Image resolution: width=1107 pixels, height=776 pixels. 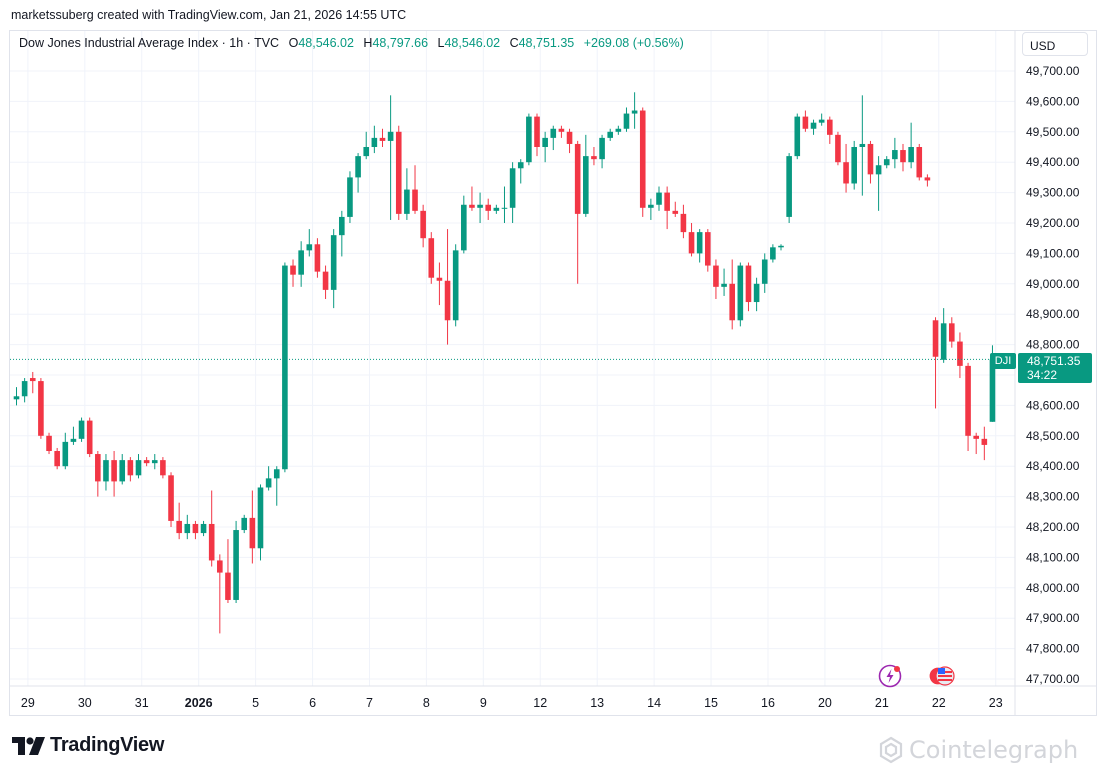 What do you see at coordinates (890, 676) in the screenshot?
I see `earnings-event-icon` at bounding box center [890, 676].